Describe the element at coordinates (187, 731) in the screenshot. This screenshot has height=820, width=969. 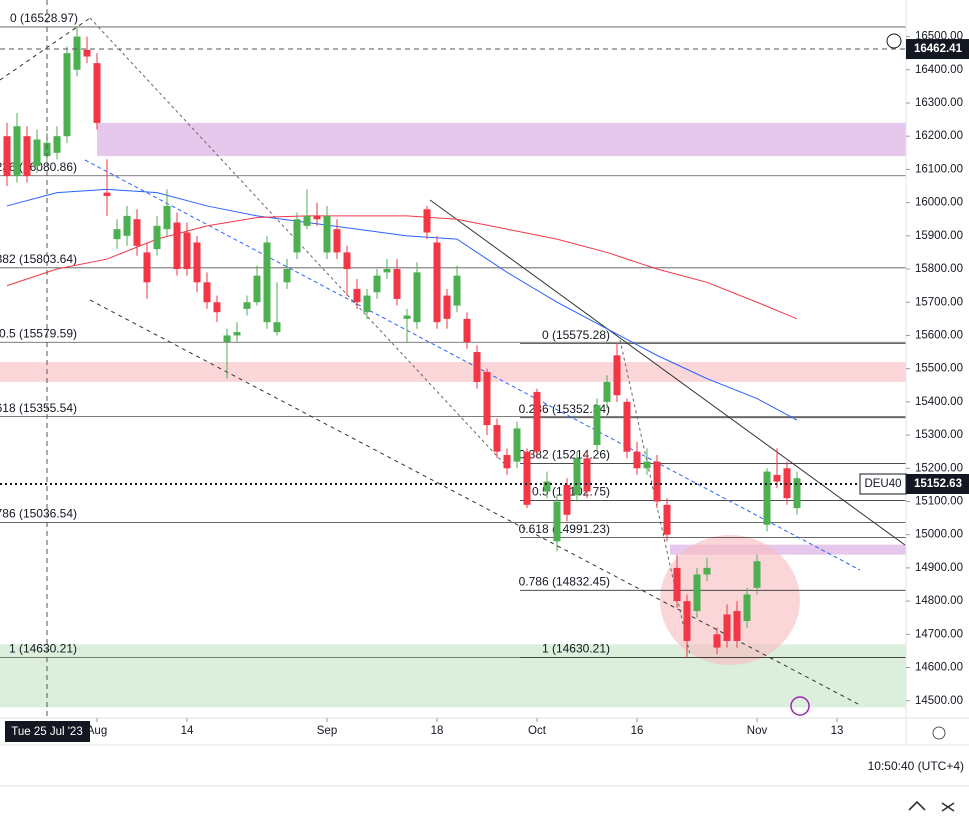
I see `x-tick-label: 14` at that location.